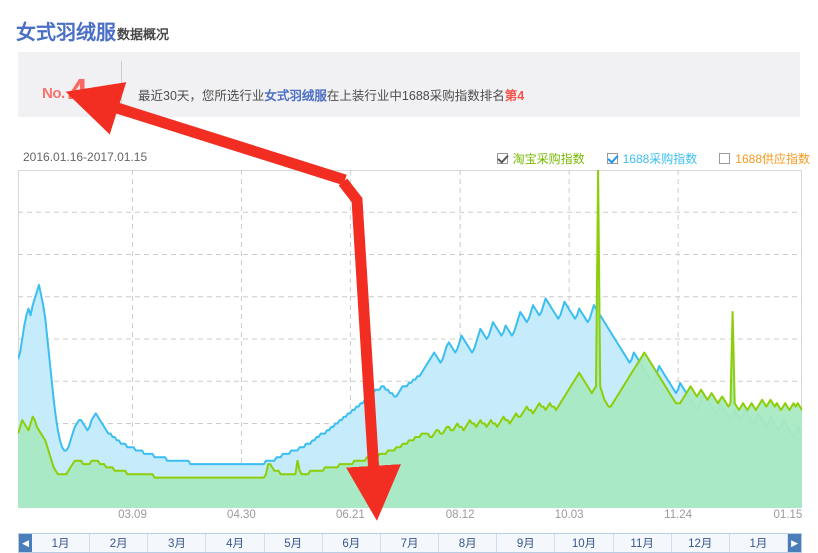 Image resolution: width=818 pixels, height=553 pixels. Describe the element at coordinates (460, 515) in the screenshot. I see `x-axis-tick-3: 08.12` at that location.